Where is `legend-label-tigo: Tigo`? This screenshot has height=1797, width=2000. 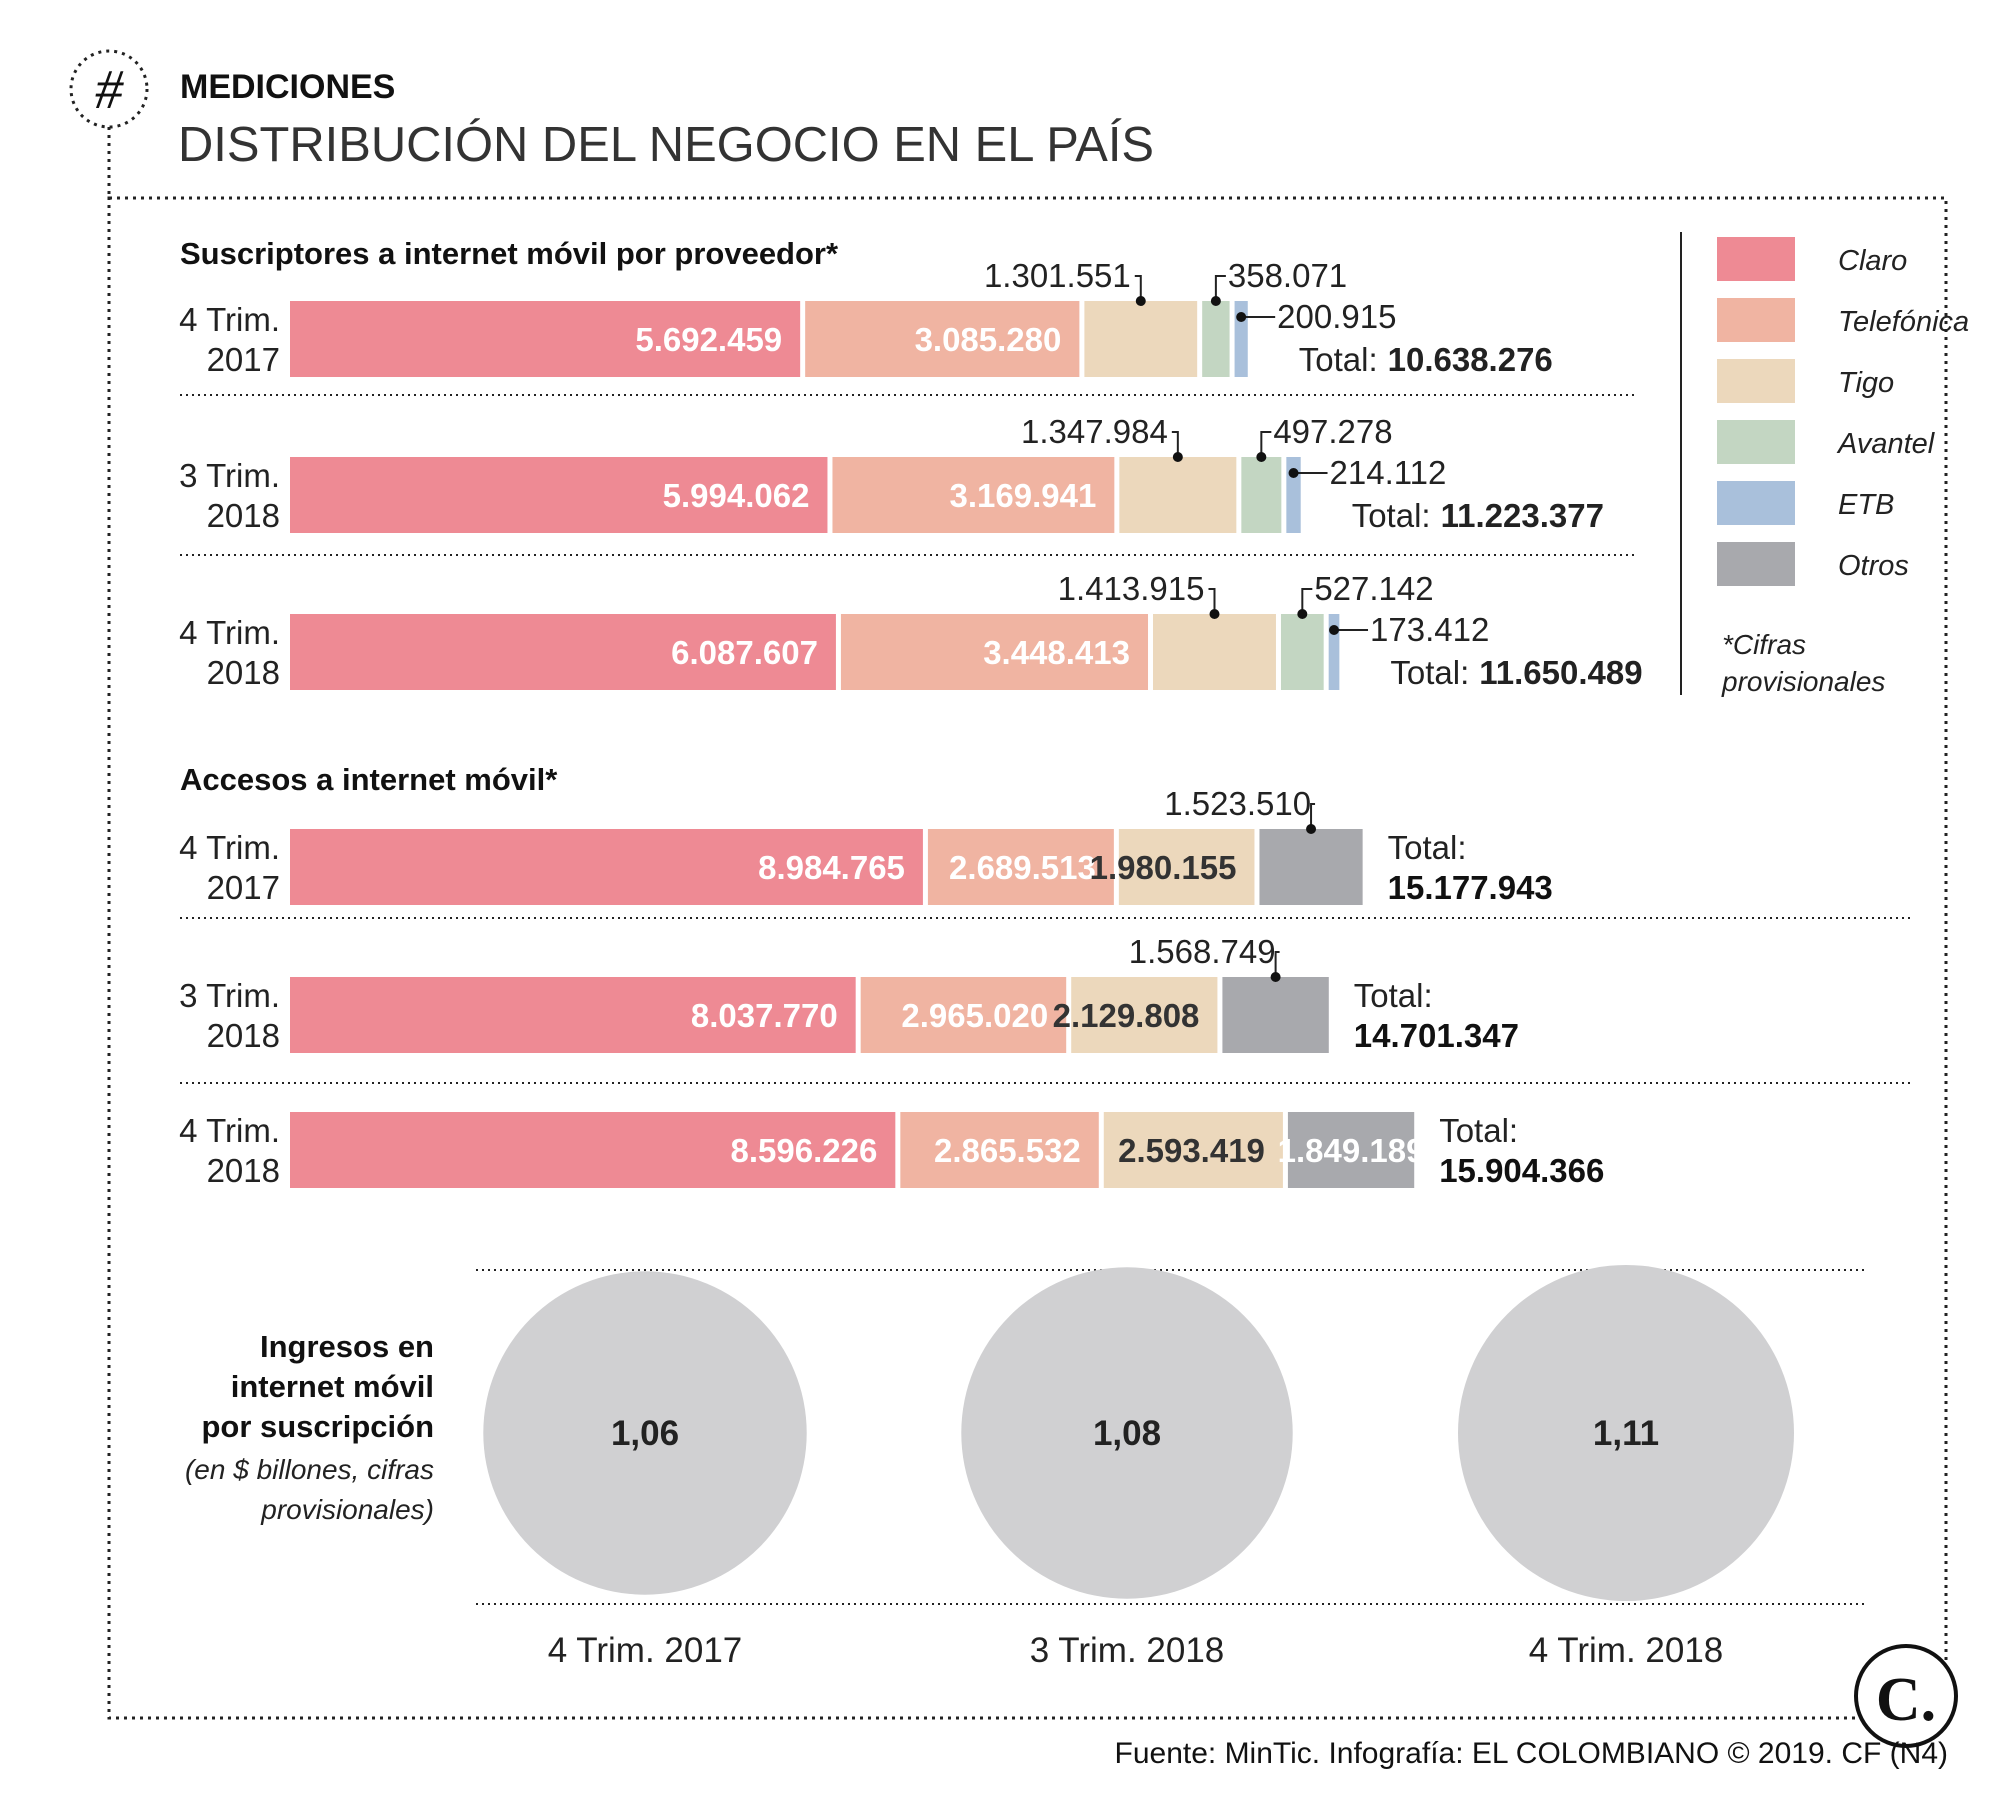
legend-label-tigo: Tigo is located at coordinates (1866, 383).